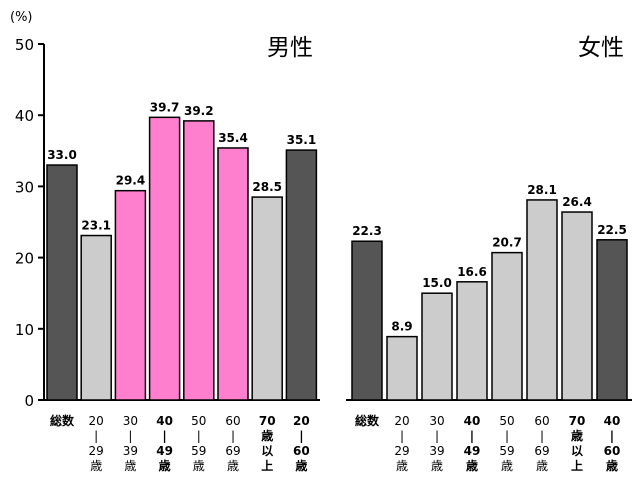 This screenshot has height=477, width=640. I want to click on value-label: 26.4, so click(577, 202).